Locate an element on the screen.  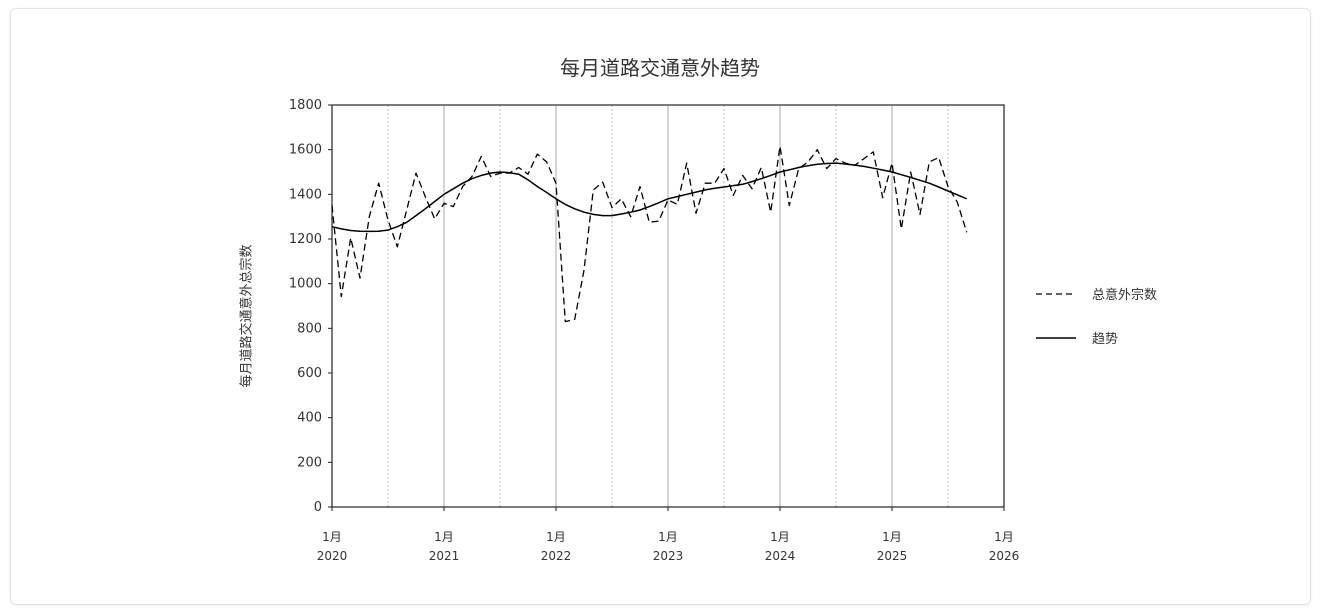
y-tick-label: 0 is located at coordinates (318, 507).